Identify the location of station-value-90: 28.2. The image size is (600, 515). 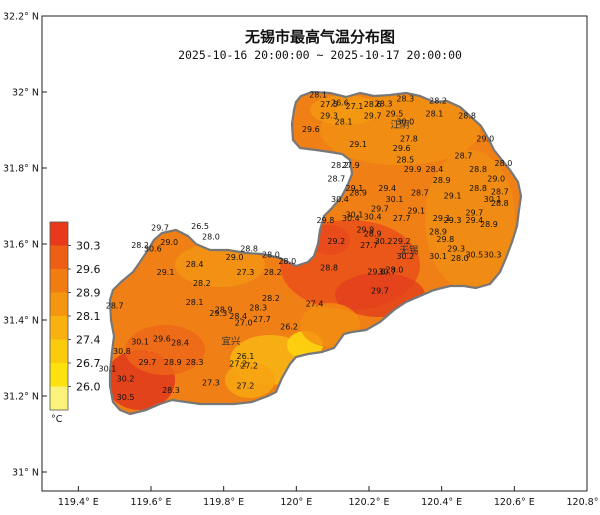
(271, 298).